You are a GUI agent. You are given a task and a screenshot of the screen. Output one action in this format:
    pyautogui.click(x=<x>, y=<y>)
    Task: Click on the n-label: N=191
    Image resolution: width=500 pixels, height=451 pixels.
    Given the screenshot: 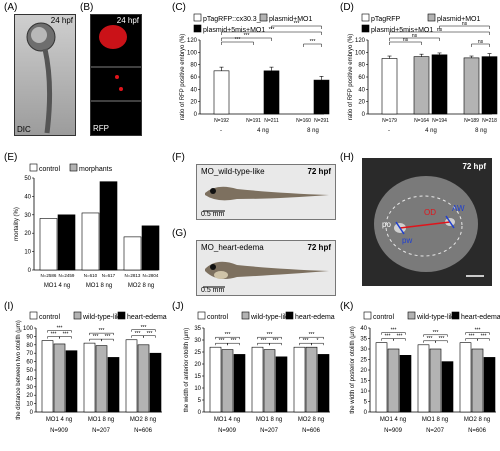 What is the action you would take?
    pyautogui.click(x=253, y=121)
    